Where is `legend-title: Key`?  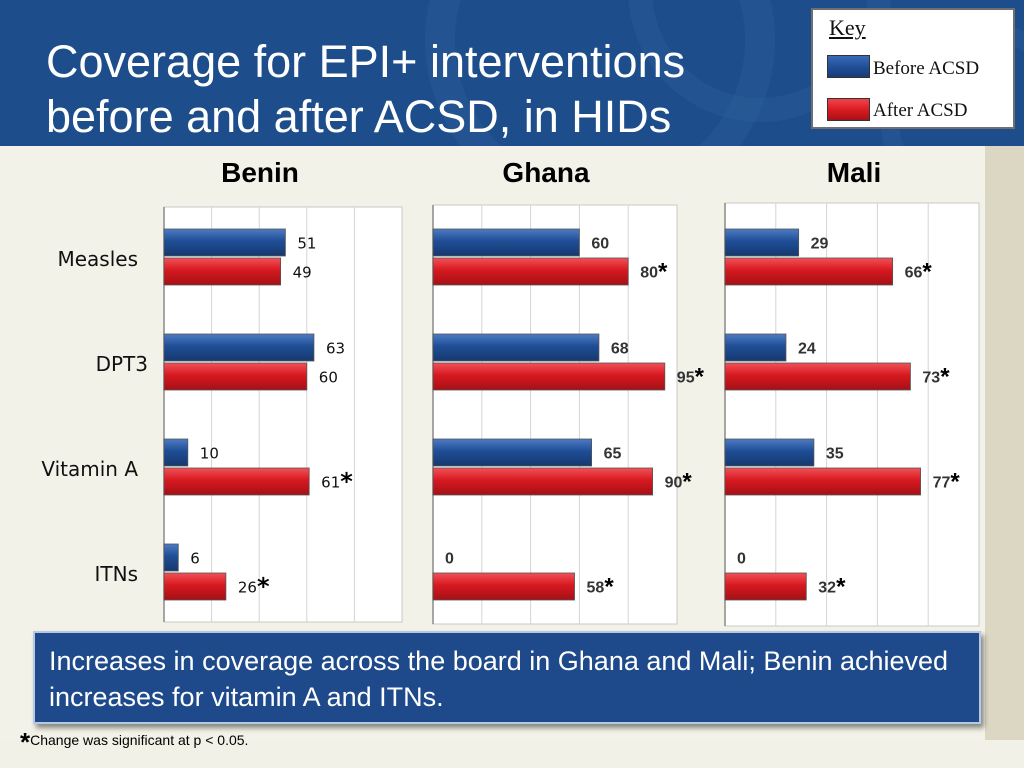
legend-title: Key is located at coordinates (847, 27).